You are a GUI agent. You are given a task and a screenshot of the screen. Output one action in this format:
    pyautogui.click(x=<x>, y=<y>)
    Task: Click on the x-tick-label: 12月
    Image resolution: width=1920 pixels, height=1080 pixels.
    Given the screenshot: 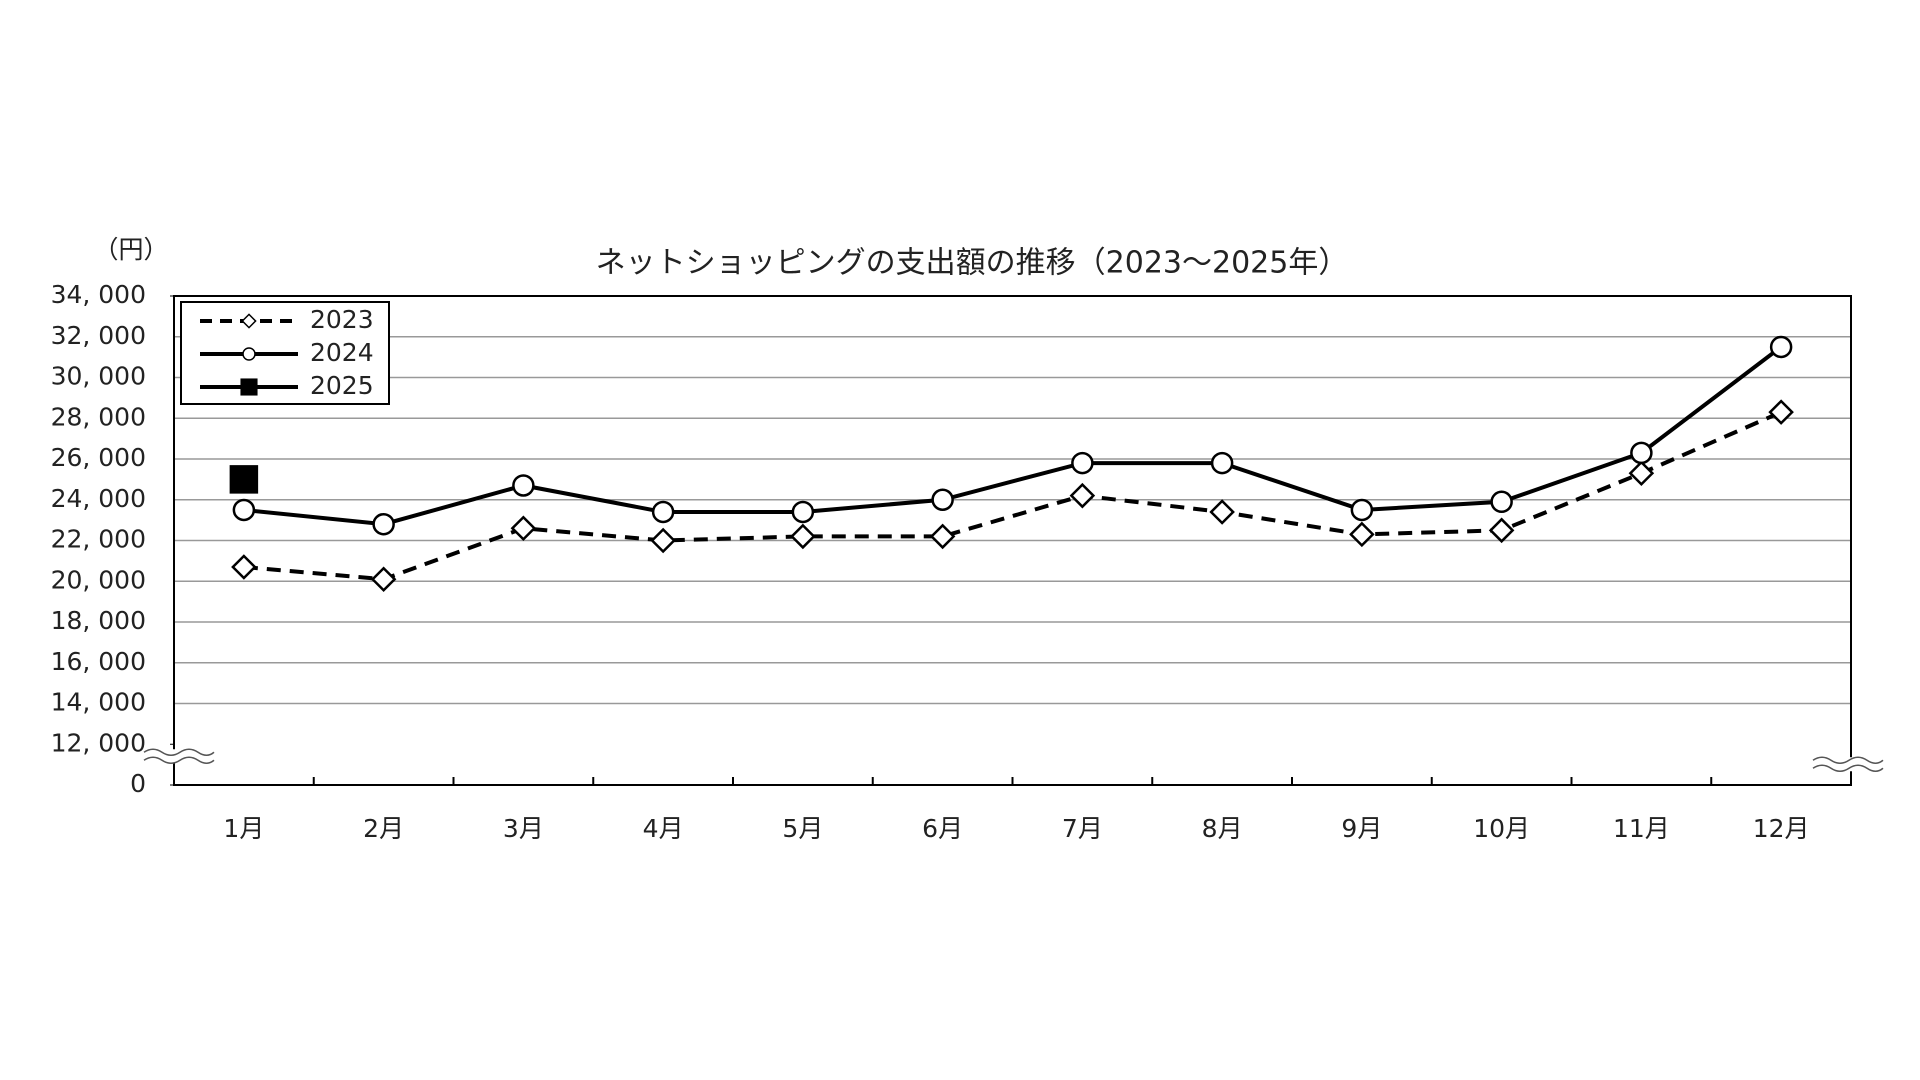 What is the action you would take?
    pyautogui.click(x=1781, y=828)
    